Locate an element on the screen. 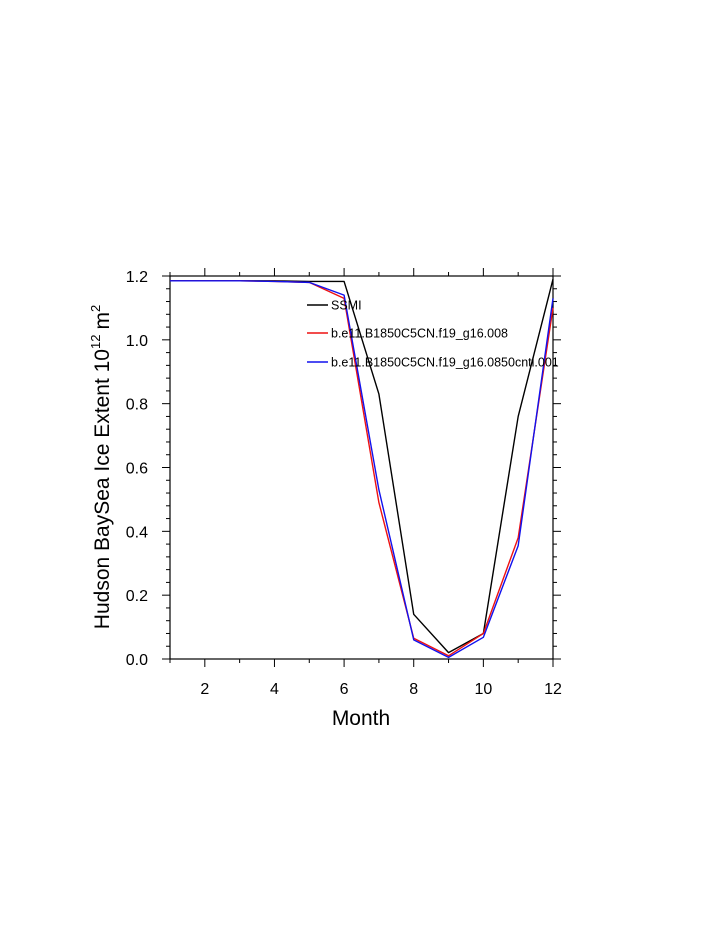 The height and width of the screenshot is (935, 723). y-axis-title-exponent: 12 is located at coordinates (95, 342).